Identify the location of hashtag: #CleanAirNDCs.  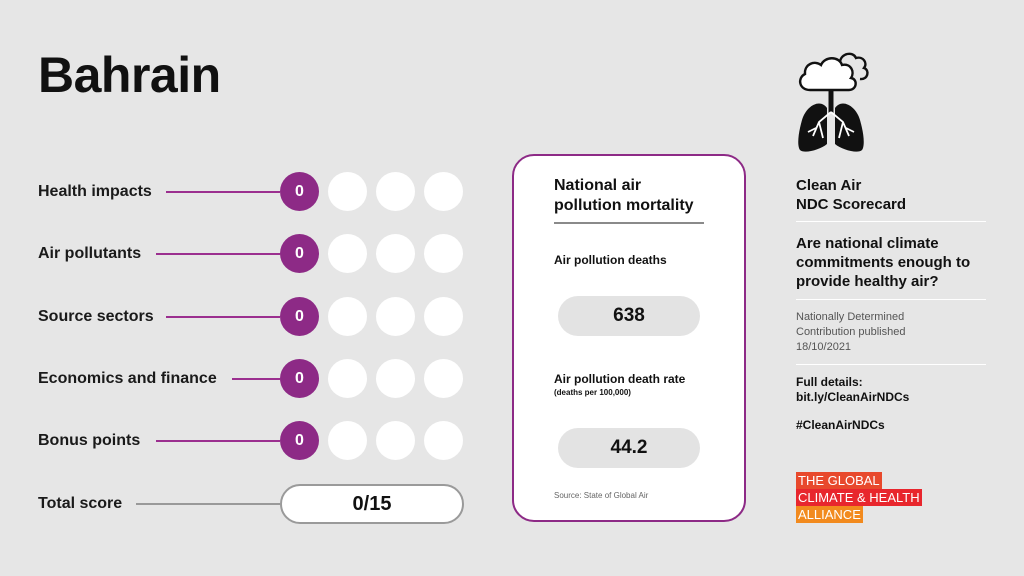
(840, 425).